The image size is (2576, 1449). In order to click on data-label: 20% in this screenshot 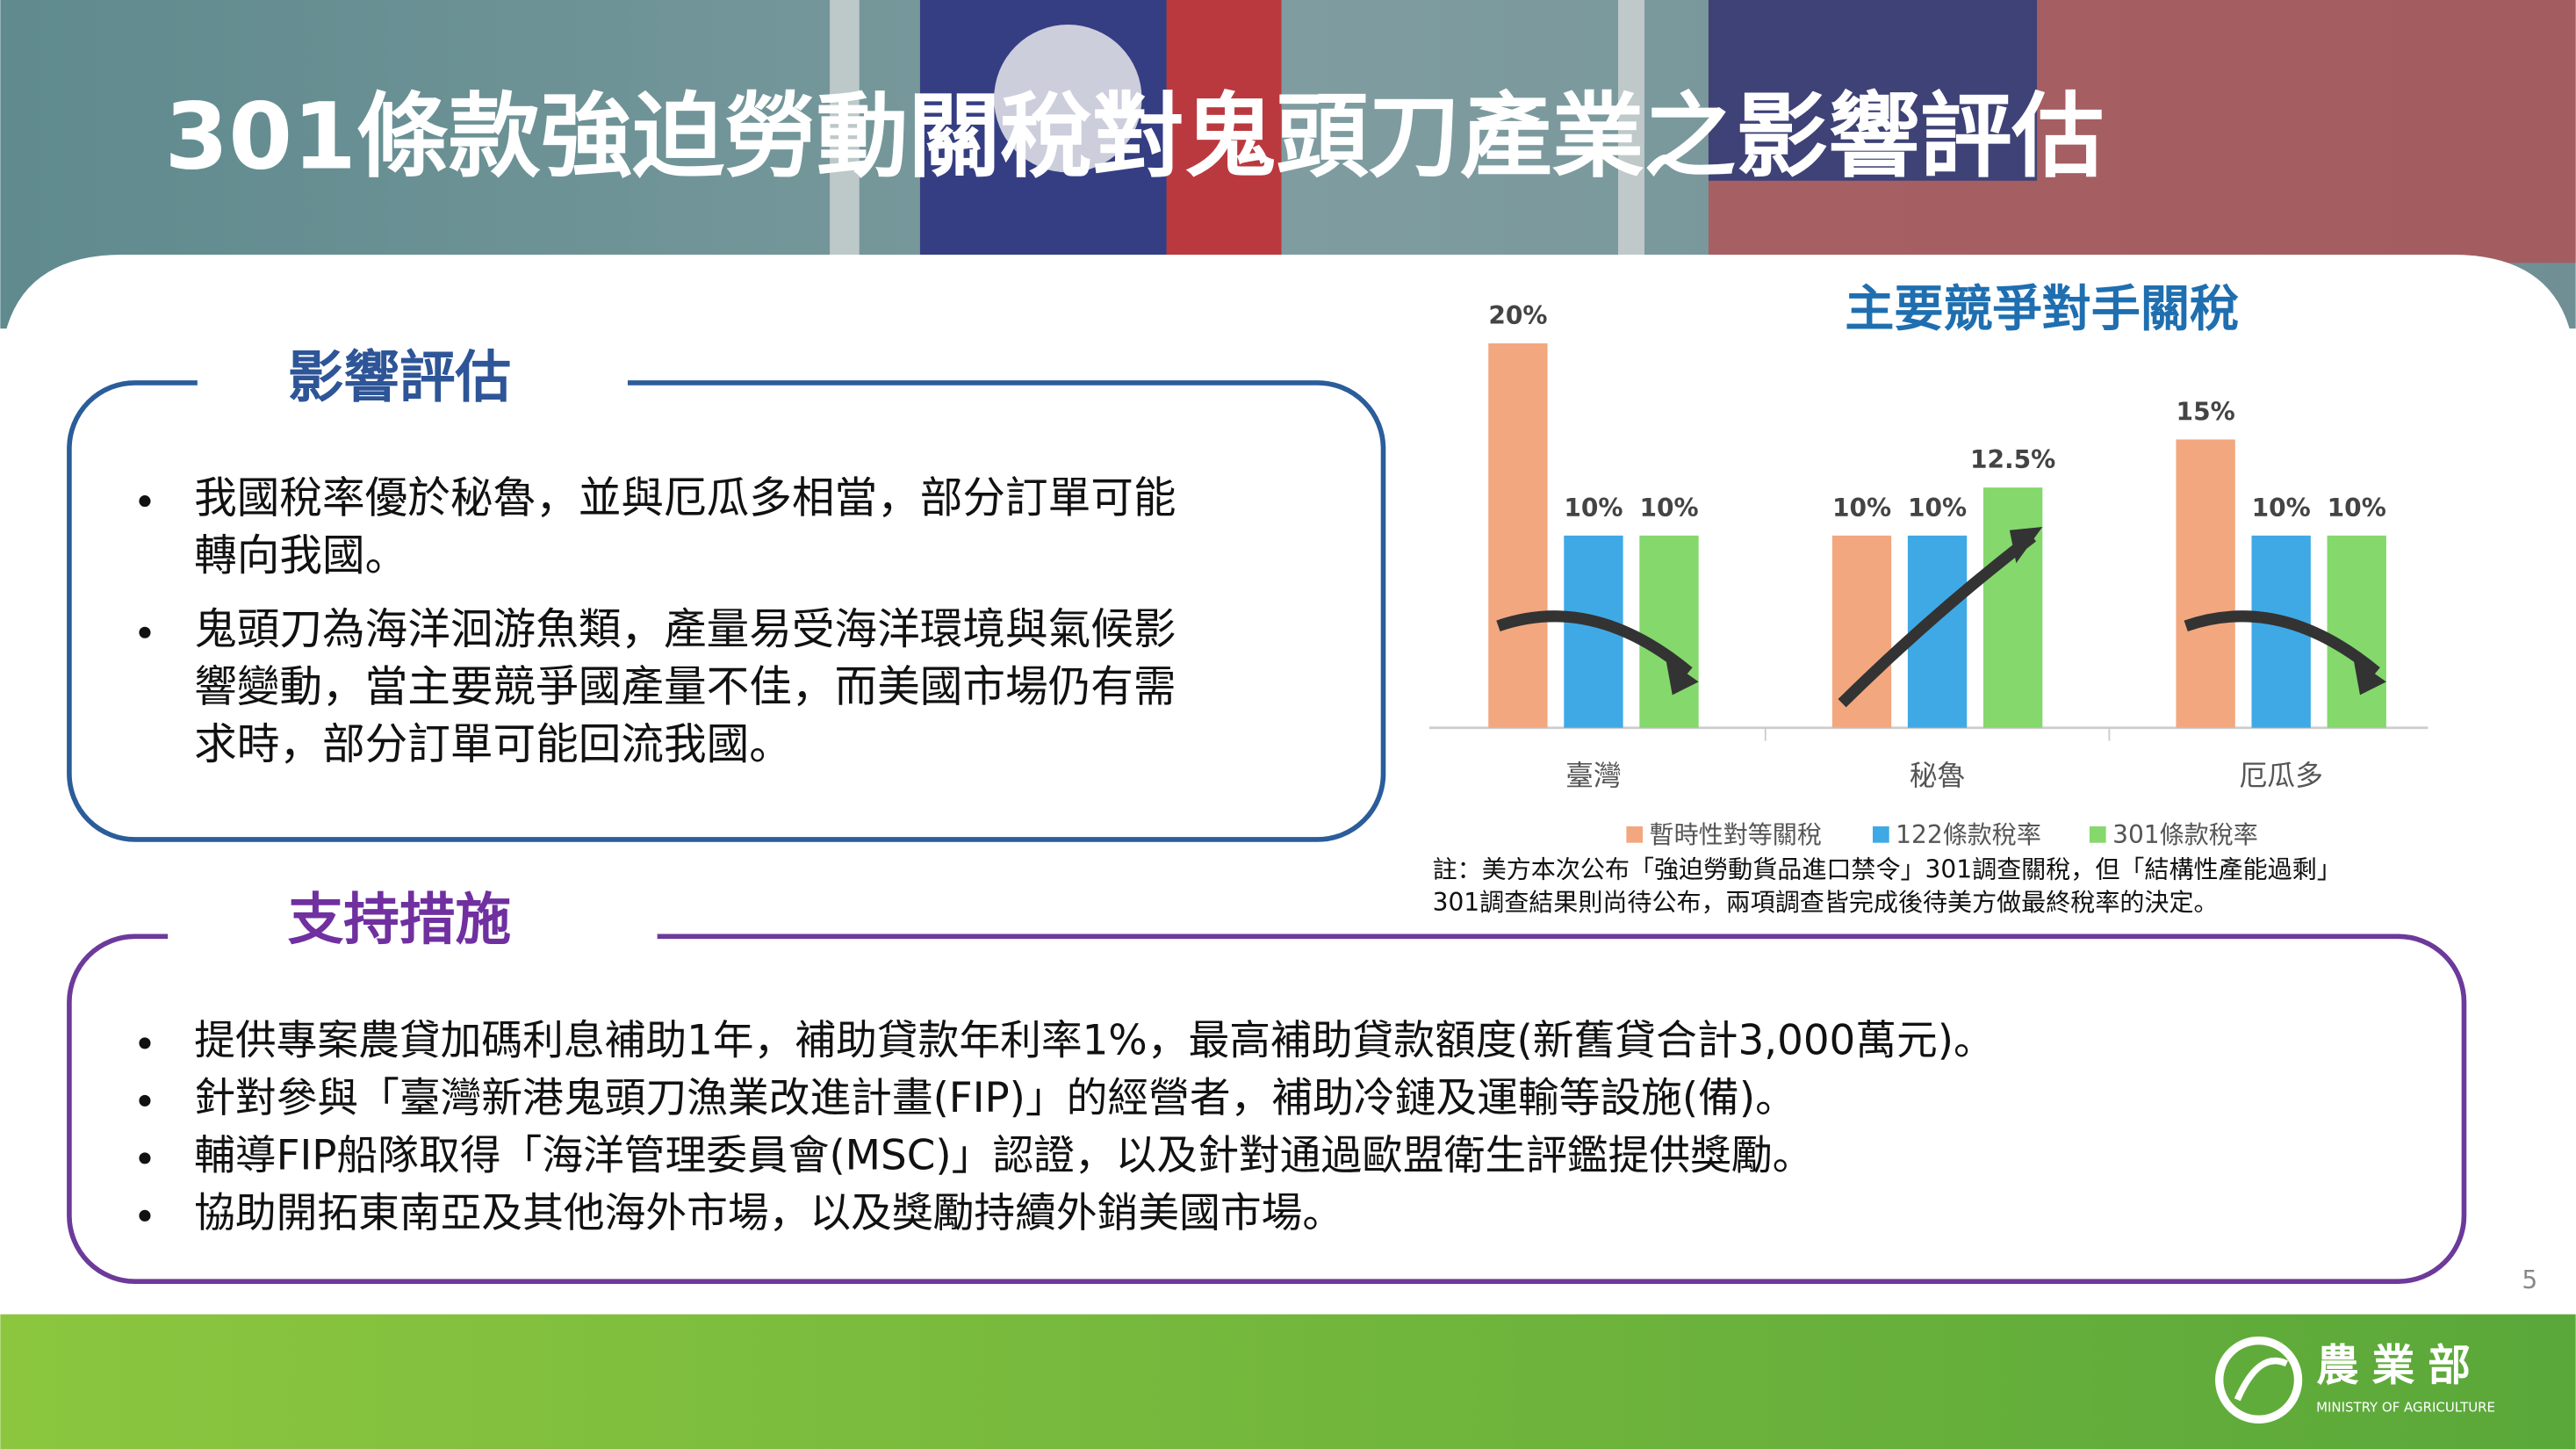, I will do `click(1517, 315)`.